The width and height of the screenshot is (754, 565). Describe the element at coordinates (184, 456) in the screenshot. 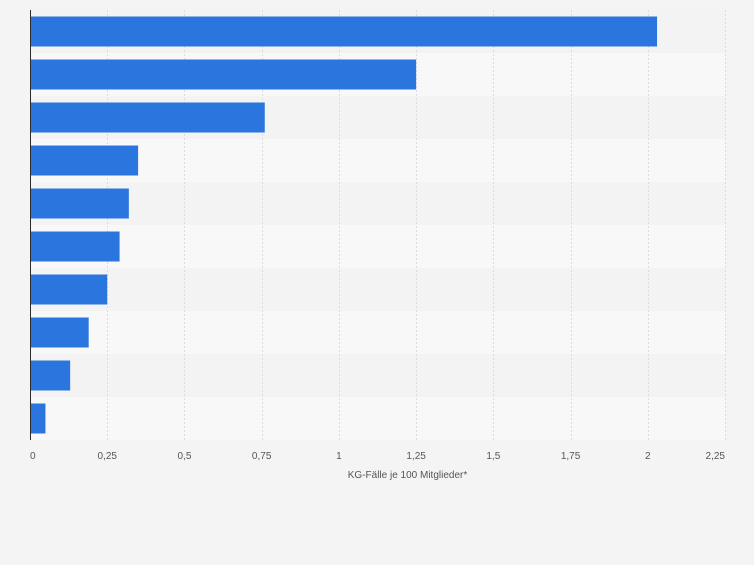

I see `x-tick-label: 0,5` at that location.